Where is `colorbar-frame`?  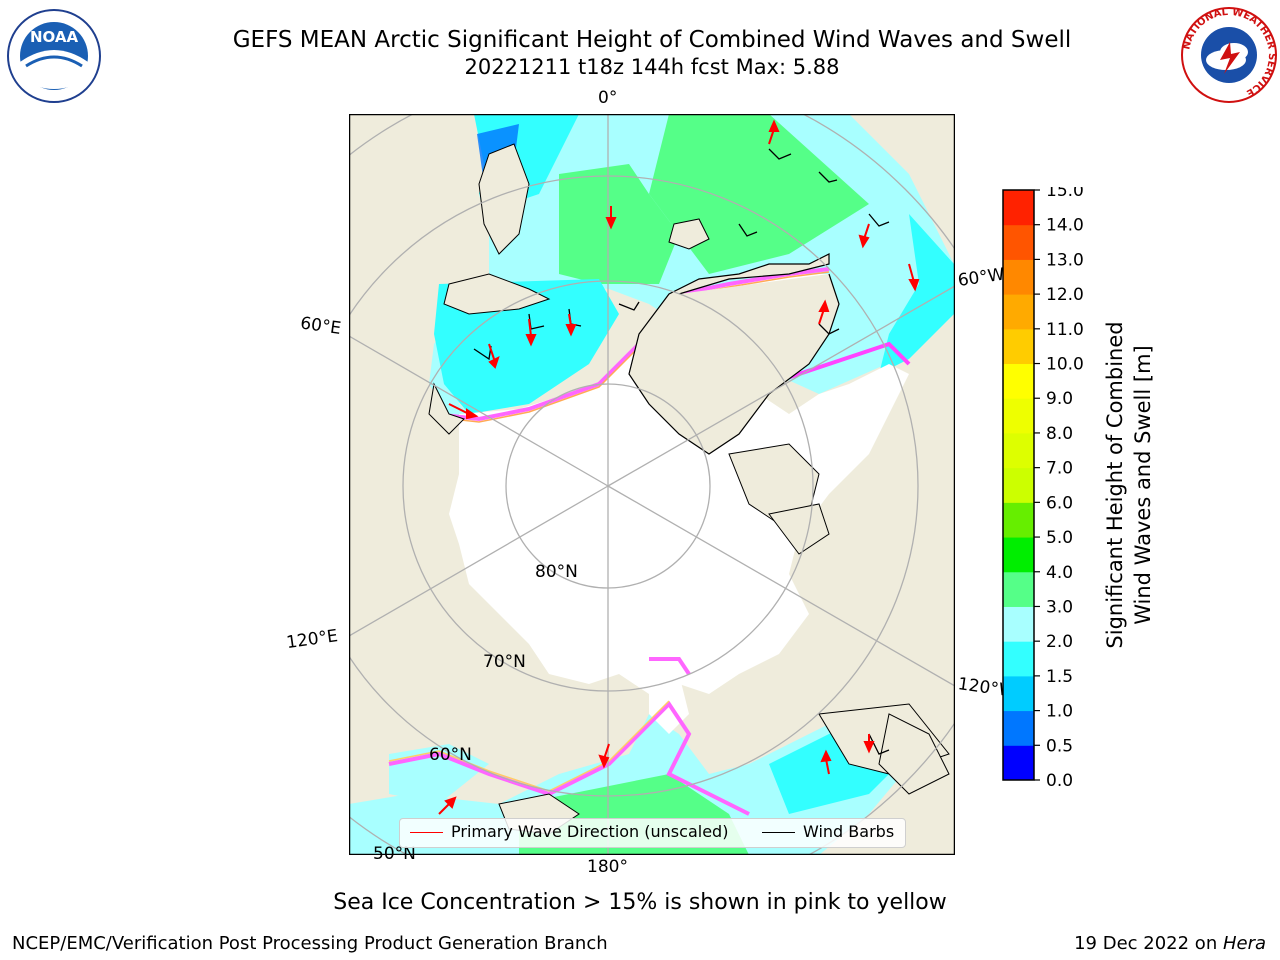 colorbar-frame is located at coordinates (1018, 485).